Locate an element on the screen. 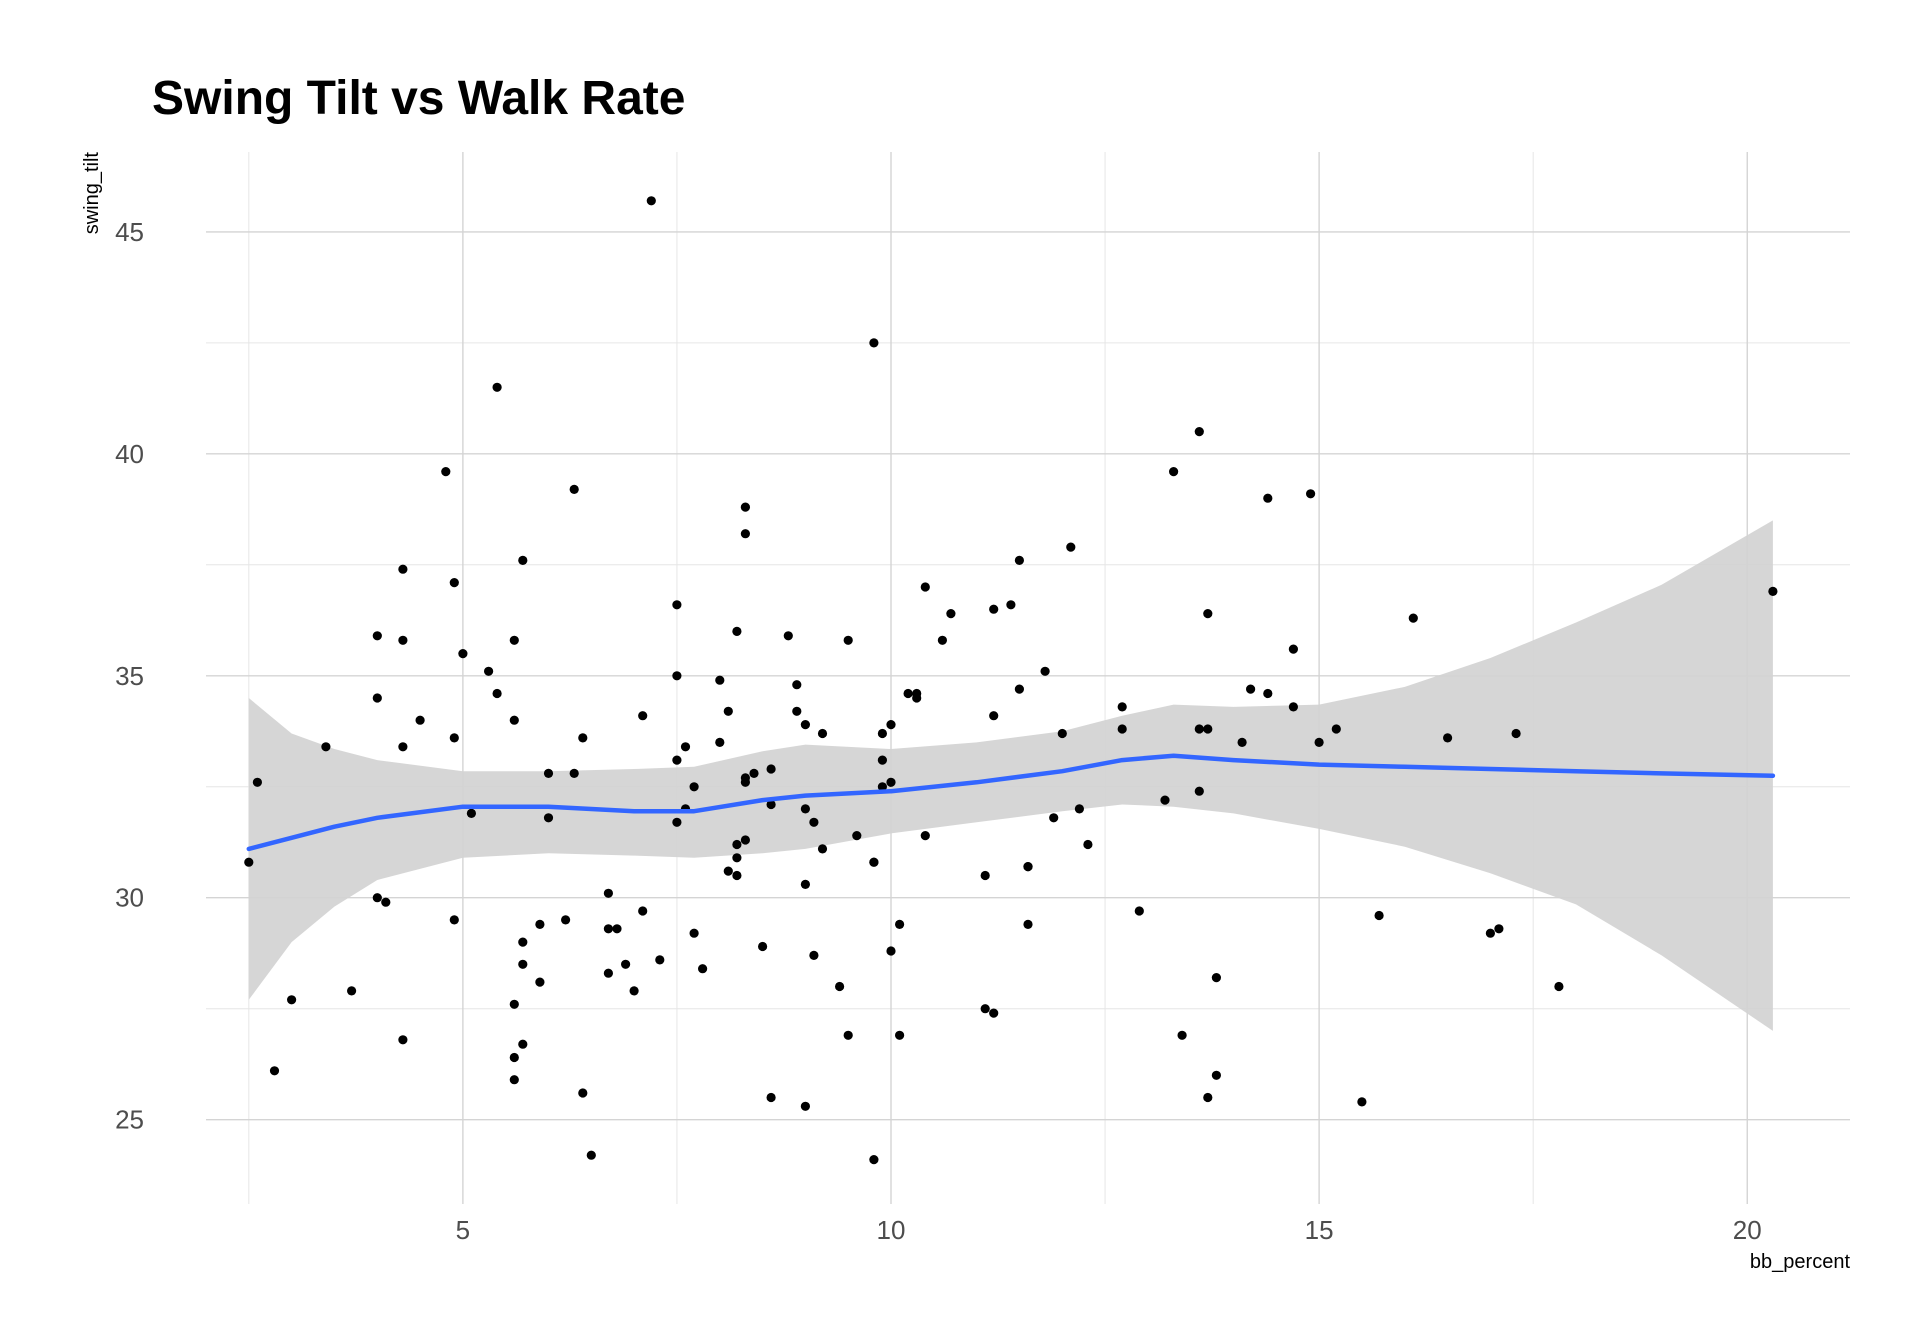 This screenshot has height=1344, width=1920. y-tick-label: 40 is located at coordinates (129, 454).